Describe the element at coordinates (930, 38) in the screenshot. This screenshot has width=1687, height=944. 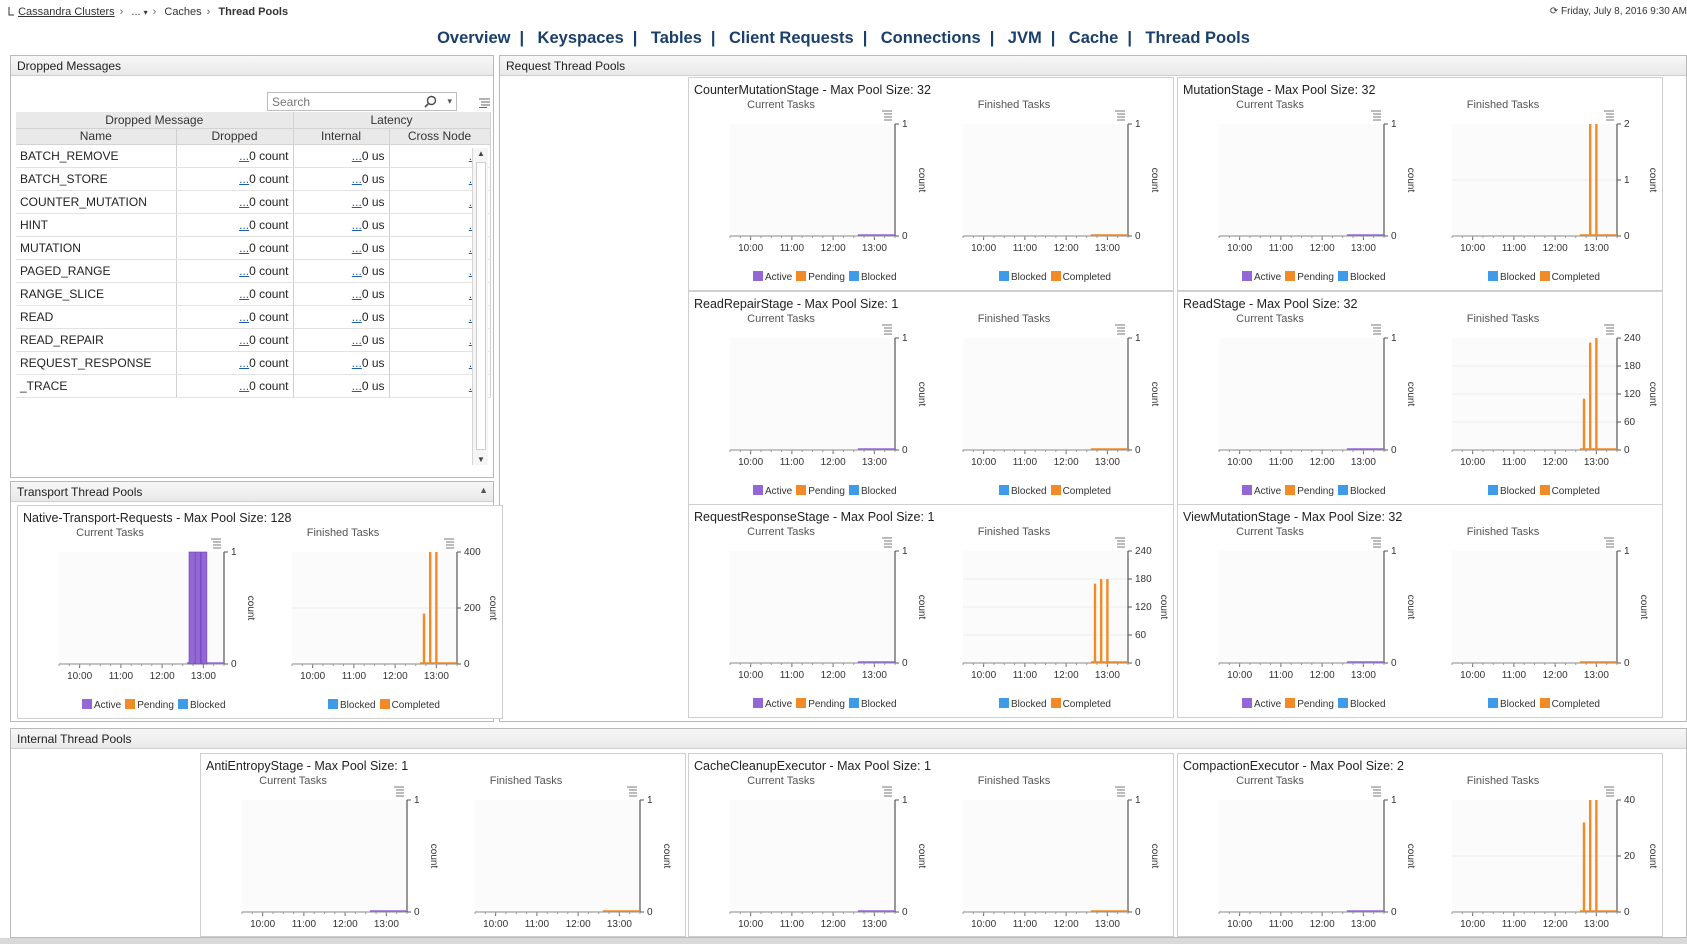
I see `tab-connections: Connections` at that location.